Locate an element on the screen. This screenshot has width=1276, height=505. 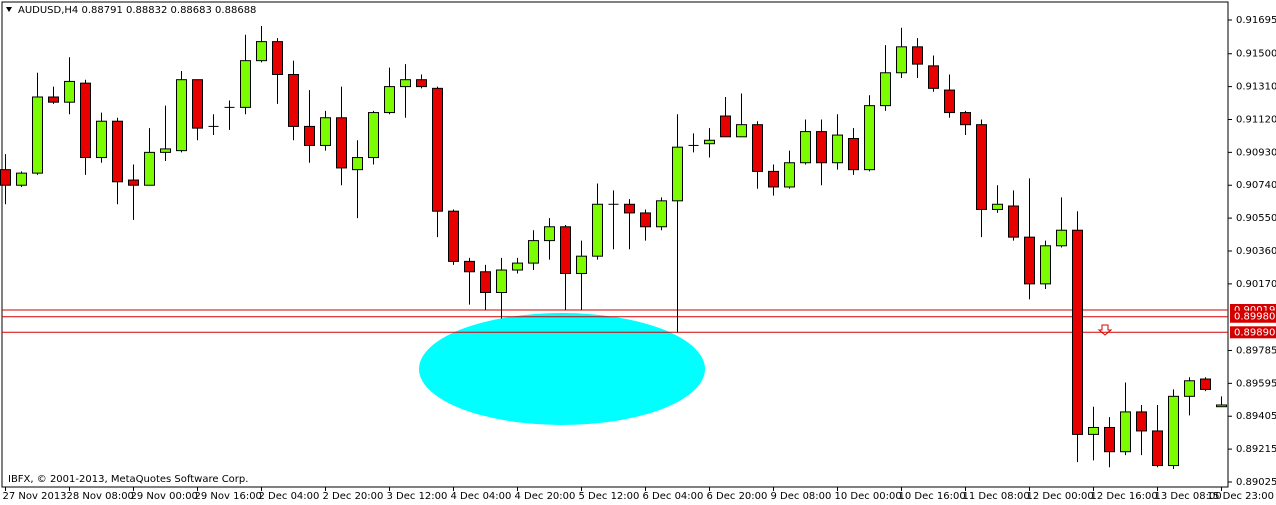
x-tick-label: 6 Dec 04:00 is located at coordinates (673, 496).